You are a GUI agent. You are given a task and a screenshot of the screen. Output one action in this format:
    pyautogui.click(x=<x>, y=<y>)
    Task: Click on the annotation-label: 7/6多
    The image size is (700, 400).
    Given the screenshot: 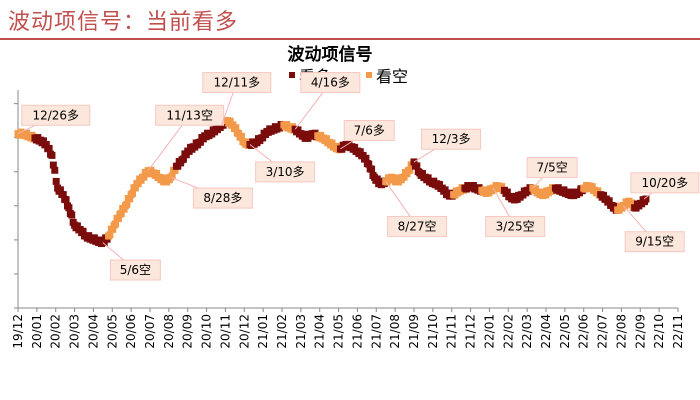 What is the action you would take?
    pyautogui.click(x=369, y=131)
    